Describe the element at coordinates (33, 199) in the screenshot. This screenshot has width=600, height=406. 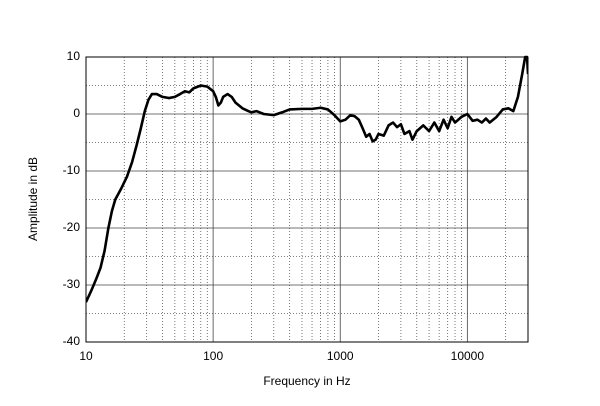
I see `y-axis-label: Amplitude in dB` at that location.